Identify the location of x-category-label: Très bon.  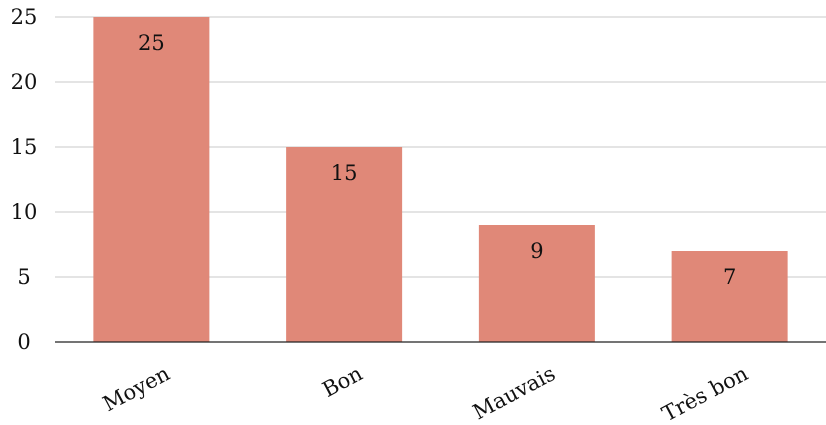
(705, 393).